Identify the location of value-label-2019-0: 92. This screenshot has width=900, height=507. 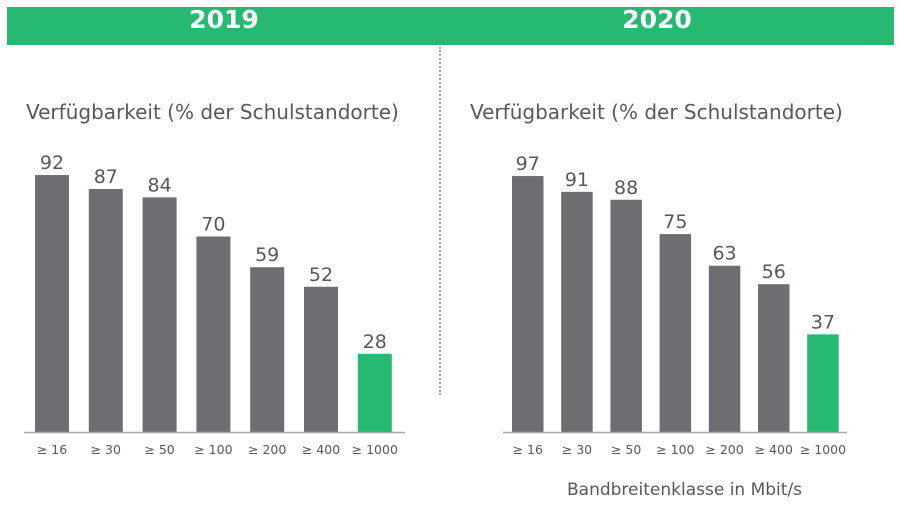
(52, 163).